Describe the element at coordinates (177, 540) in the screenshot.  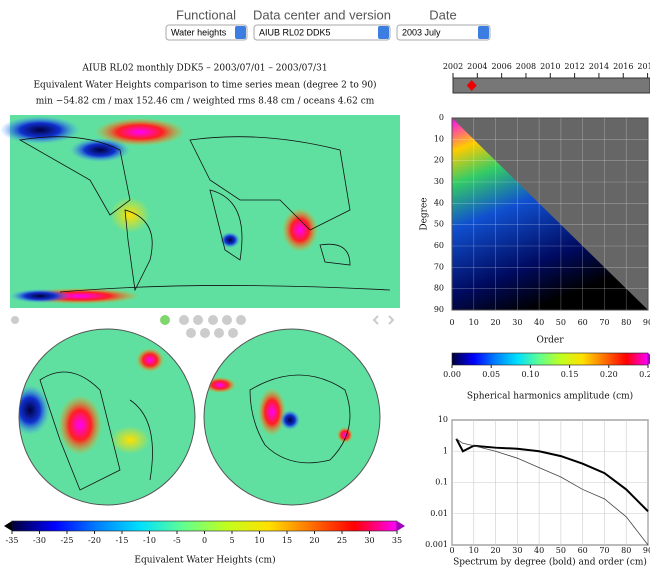
I see `colorbar-tick-label: -5` at that location.